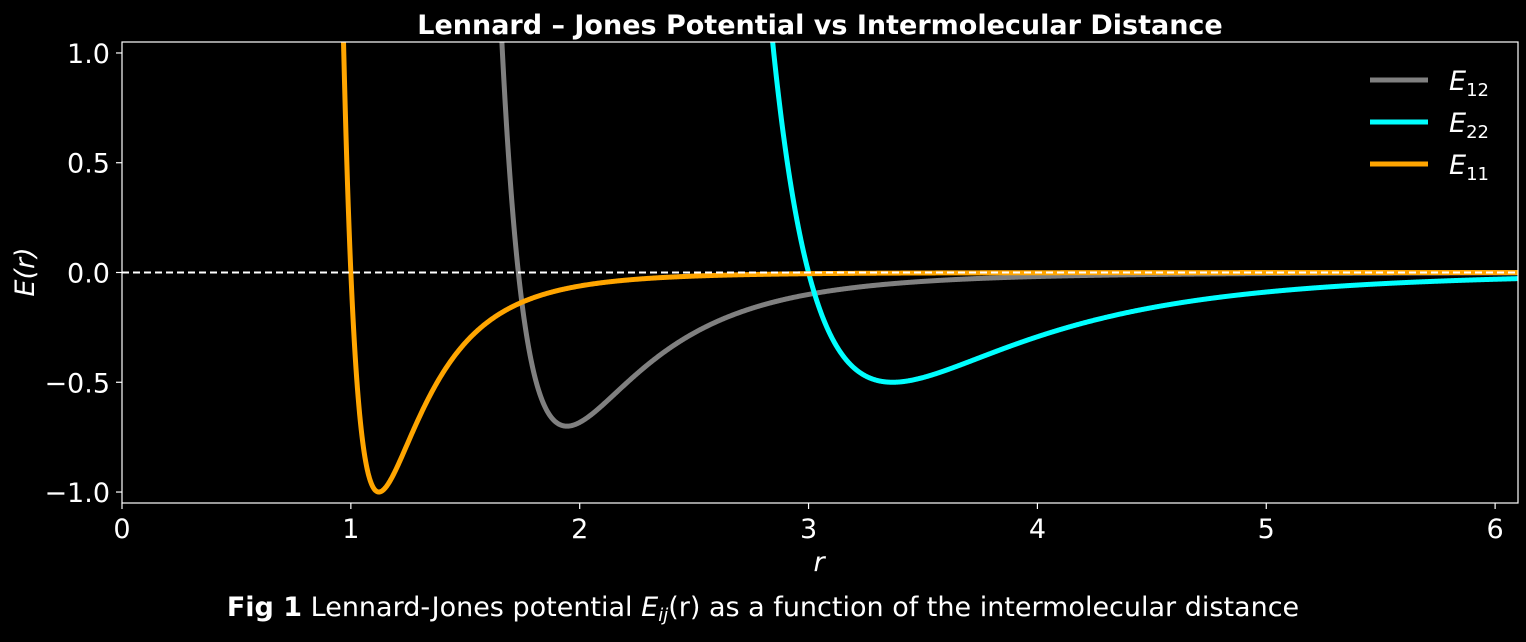  What do you see at coordinates (1469, 125) in the screenshot?
I see `legend-label-E22: E22` at bounding box center [1469, 125].